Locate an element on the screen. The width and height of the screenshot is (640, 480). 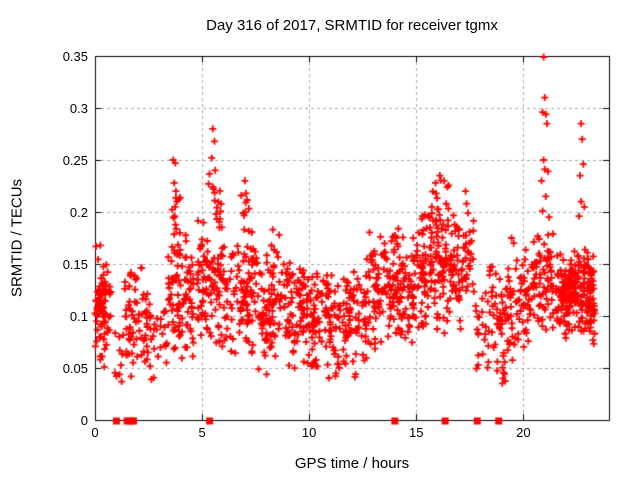
x-axis-label: GPS time / hours is located at coordinates (352, 463).